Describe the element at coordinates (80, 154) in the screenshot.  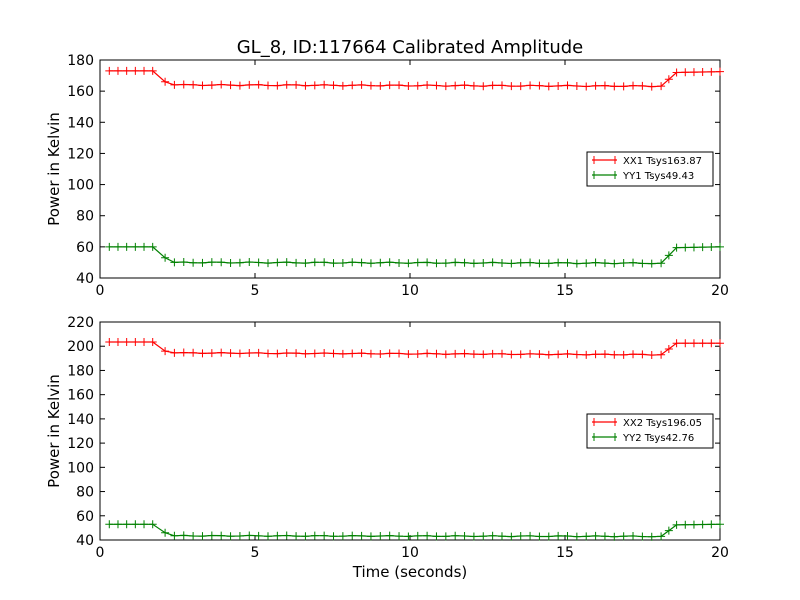
I see `y-tick-label: 120` at that location.